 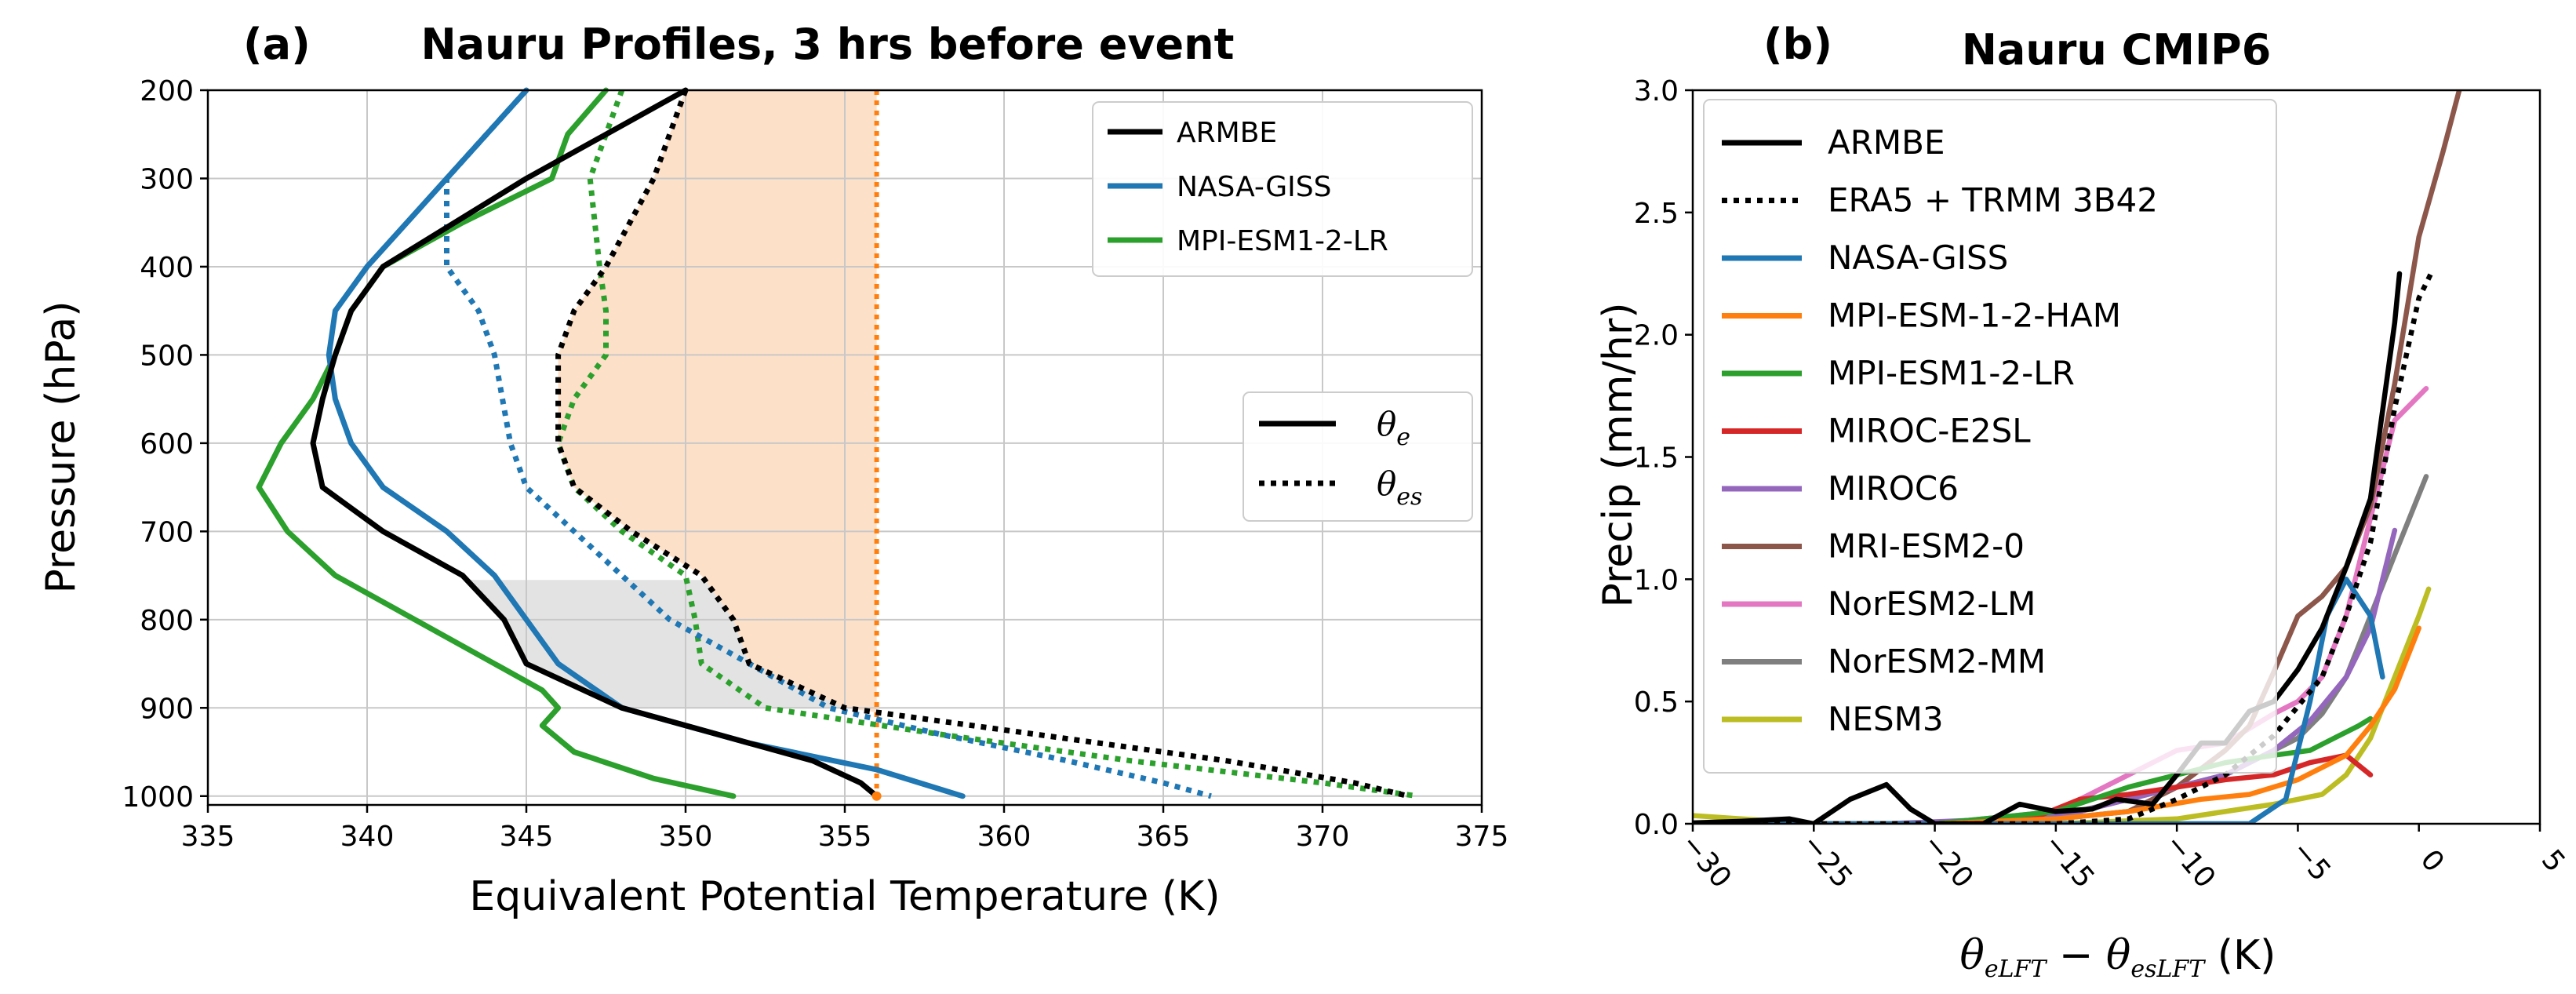 I want to click on panel-b-x-label: θeLFT − θesLFT (K), so click(x=2118, y=957).